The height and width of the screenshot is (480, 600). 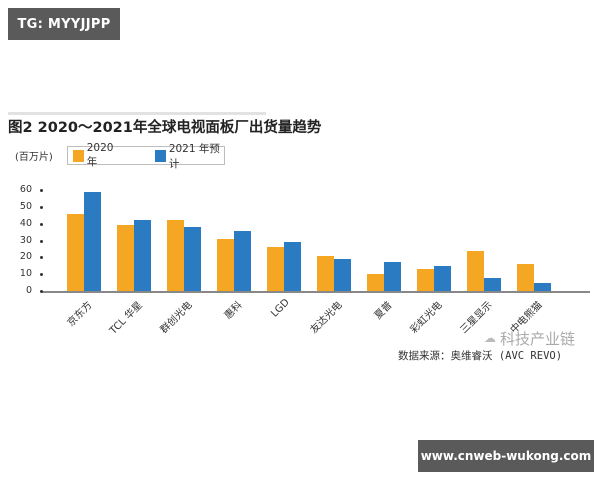 What do you see at coordinates (25, 240) in the screenshot?
I see `y-tick-label: 30` at bounding box center [25, 240].